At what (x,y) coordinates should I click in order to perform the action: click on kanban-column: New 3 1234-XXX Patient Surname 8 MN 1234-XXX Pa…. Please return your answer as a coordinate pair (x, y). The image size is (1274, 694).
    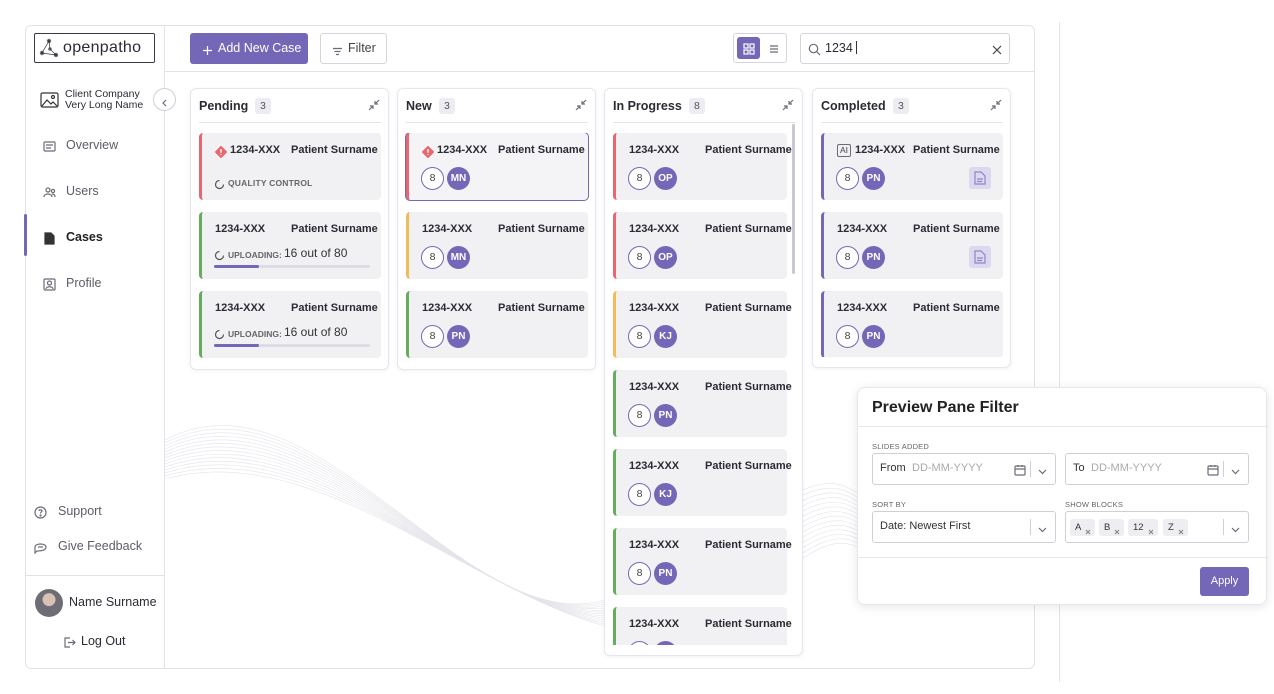
    Looking at the image, I should click on (496, 229).